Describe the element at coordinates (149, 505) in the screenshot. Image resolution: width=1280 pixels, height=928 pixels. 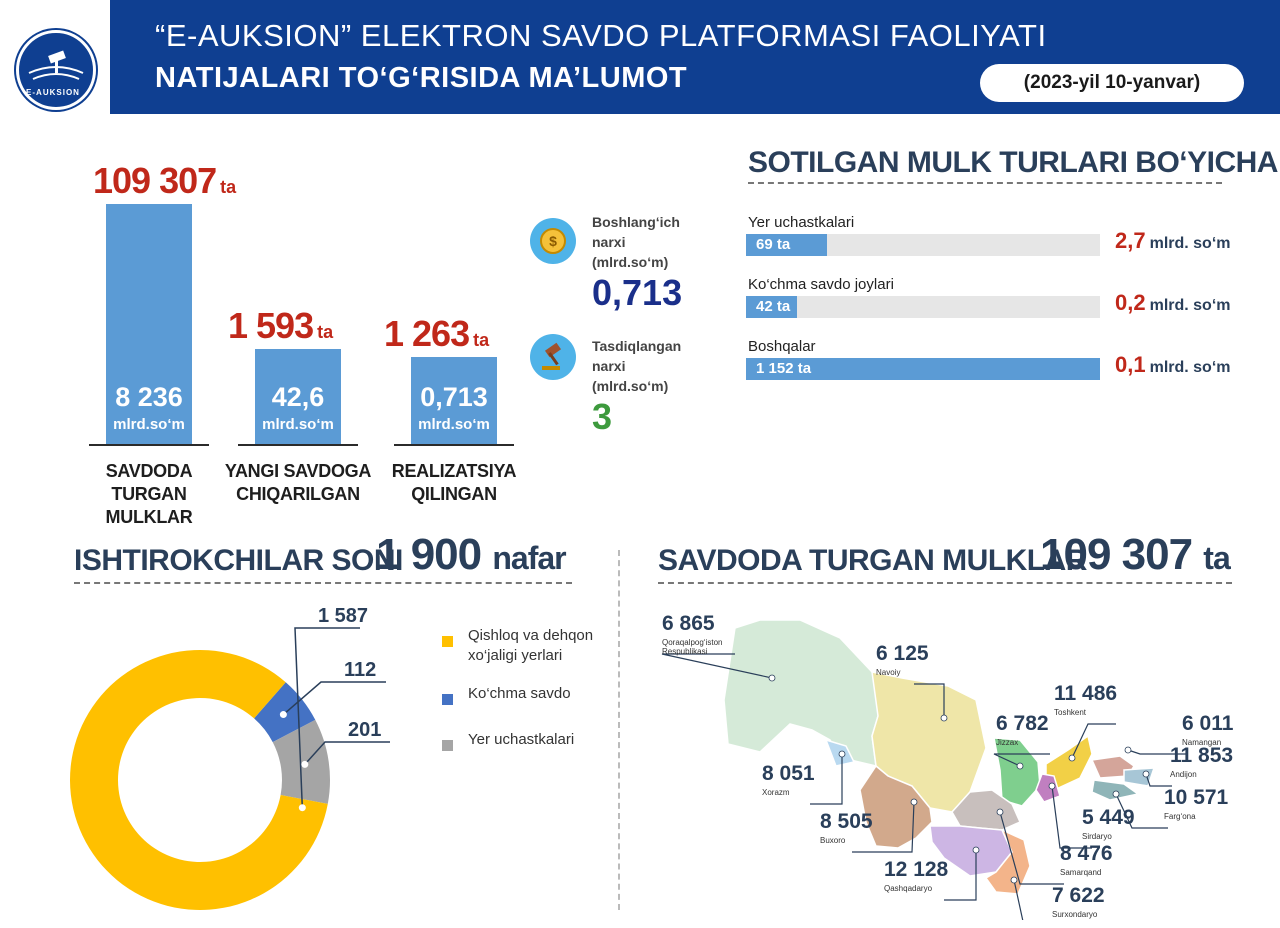
I see `bar-category-line: TURGAN MULKLAR` at that location.